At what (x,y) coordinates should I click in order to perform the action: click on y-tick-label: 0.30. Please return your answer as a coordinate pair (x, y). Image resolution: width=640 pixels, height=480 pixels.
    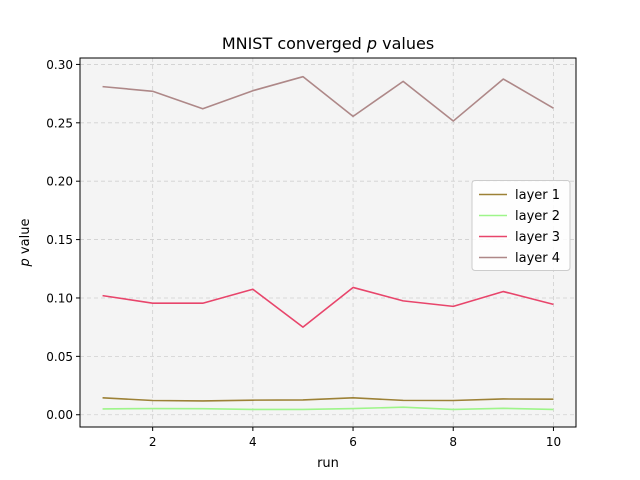
    Looking at the image, I should click on (59, 65).